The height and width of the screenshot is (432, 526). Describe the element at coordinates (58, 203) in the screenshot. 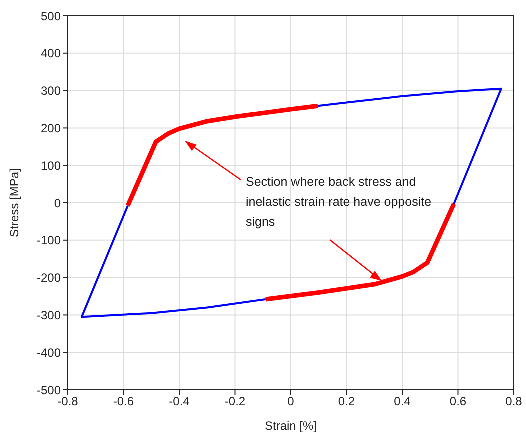

I see `y-tick-label: 0` at that location.